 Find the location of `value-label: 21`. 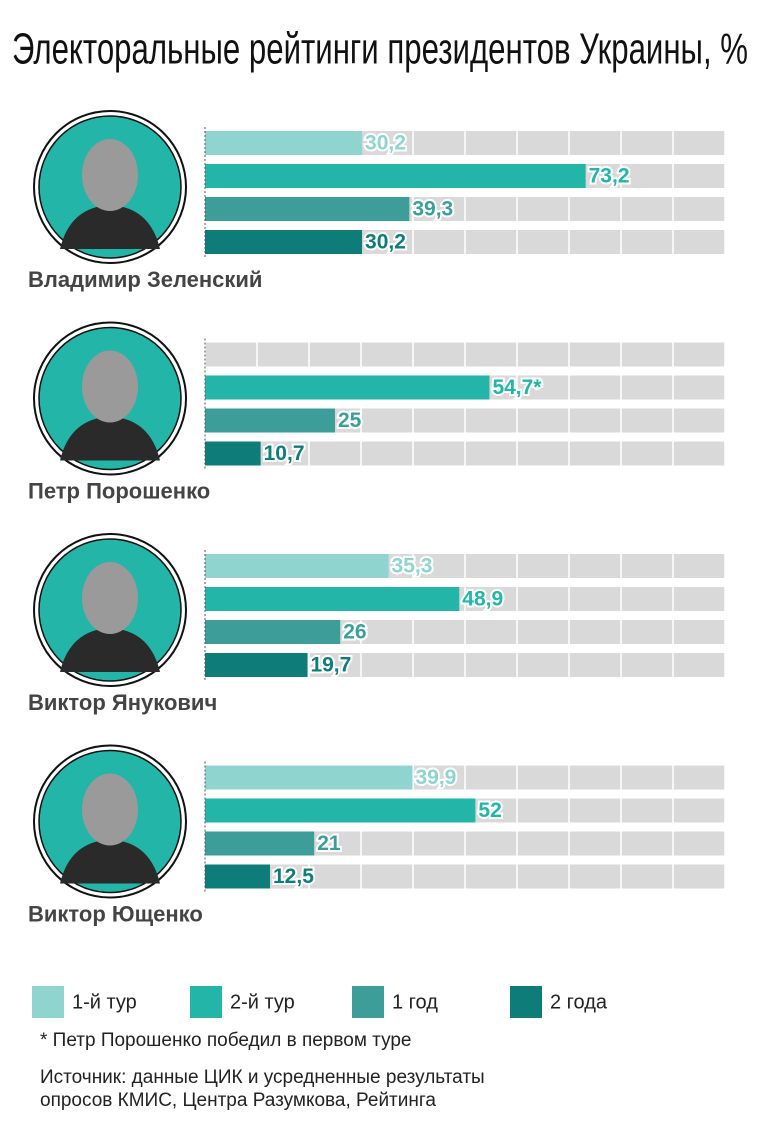

value-label: 21 is located at coordinates (329, 843).